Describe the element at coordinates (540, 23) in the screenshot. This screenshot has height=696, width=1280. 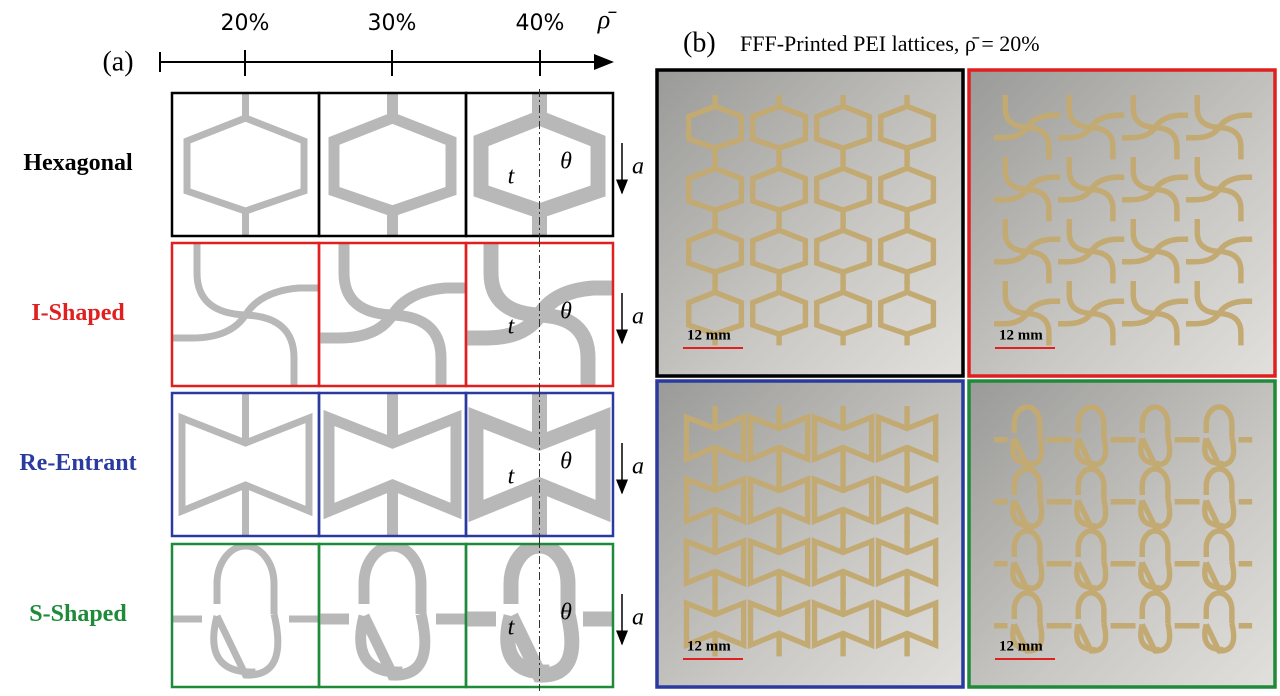
I see `axis-tick-label: 40%` at that location.